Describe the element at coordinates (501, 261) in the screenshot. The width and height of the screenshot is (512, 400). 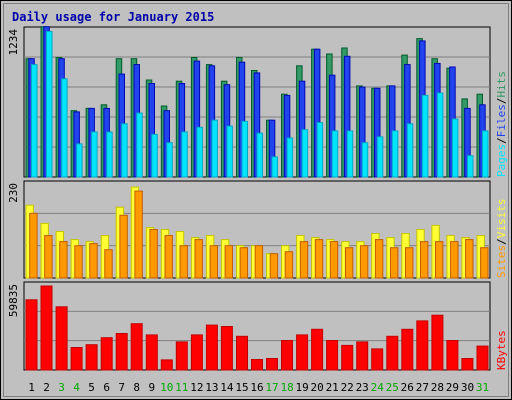
I see `legend-item-sites: Sites` at that location.